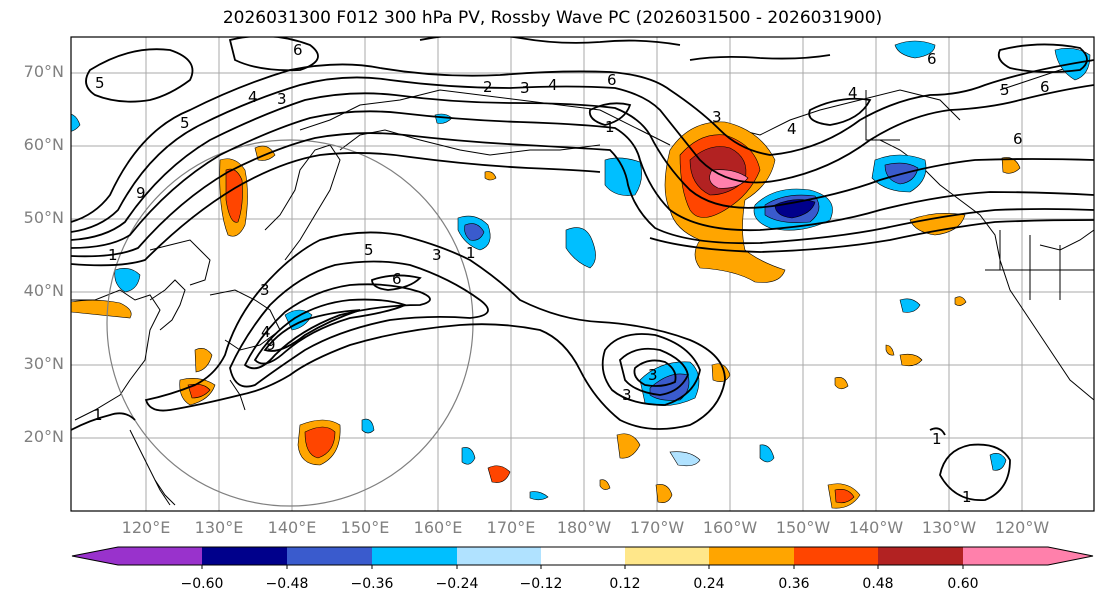  What do you see at coordinates (372, 584) in the screenshot?
I see `colorbar-tick-label: −0.36` at bounding box center [372, 584].